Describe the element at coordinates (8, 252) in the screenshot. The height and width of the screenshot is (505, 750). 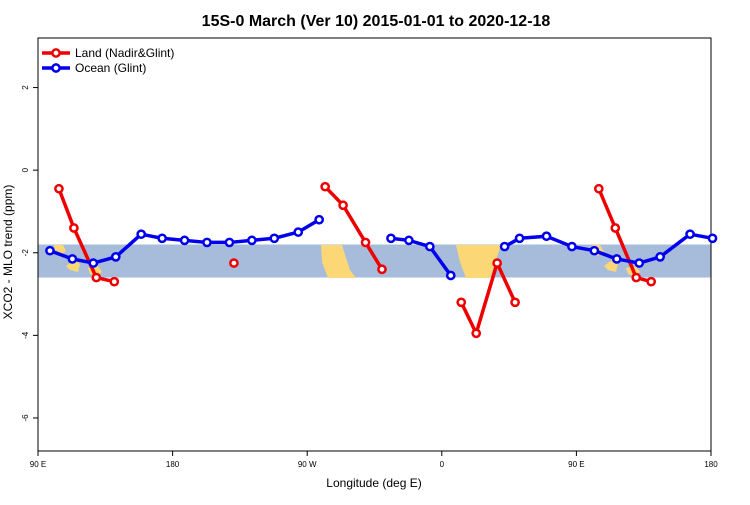
I see `y-axis-label: XCO2 - MLO trend (ppm)` at that location.